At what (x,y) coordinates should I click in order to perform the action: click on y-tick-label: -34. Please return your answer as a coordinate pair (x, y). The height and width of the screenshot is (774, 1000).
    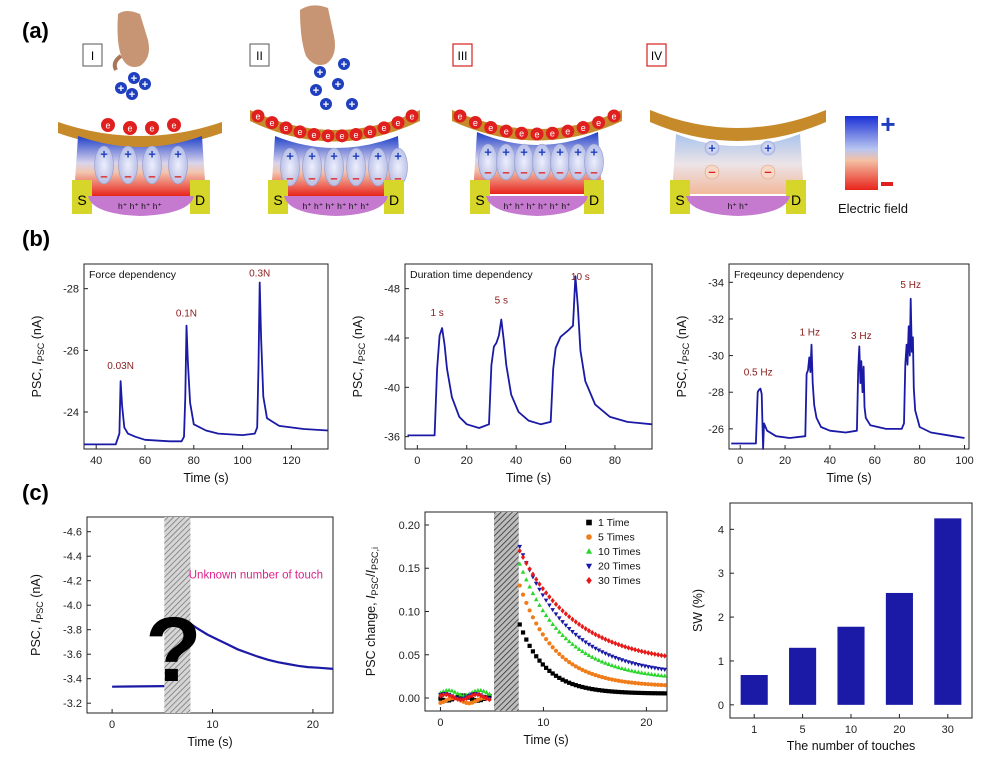
    Looking at the image, I should click on (716, 283).